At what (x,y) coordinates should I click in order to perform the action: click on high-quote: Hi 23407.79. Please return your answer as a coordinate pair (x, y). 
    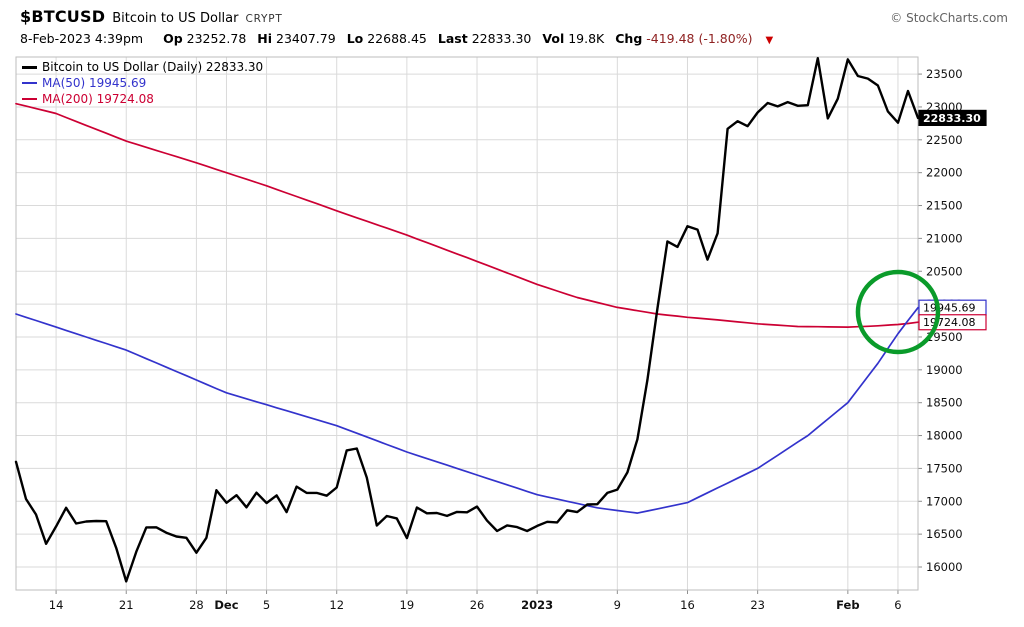
    Looking at the image, I should click on (296, 38).